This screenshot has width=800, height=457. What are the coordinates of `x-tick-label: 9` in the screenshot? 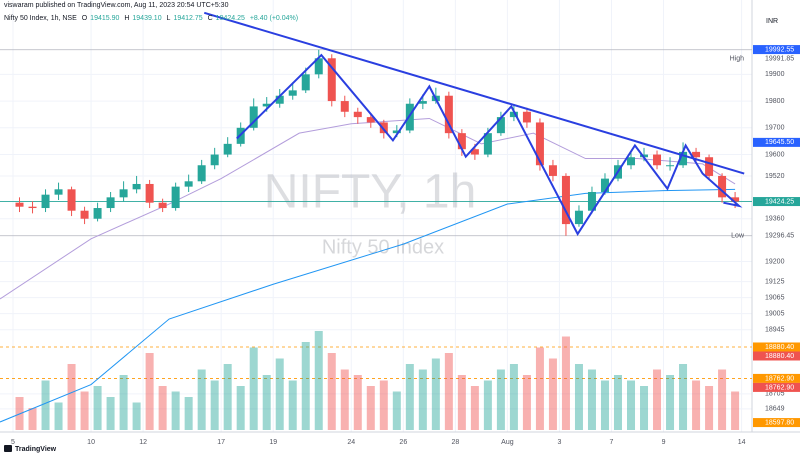 It's located at (664, 442).